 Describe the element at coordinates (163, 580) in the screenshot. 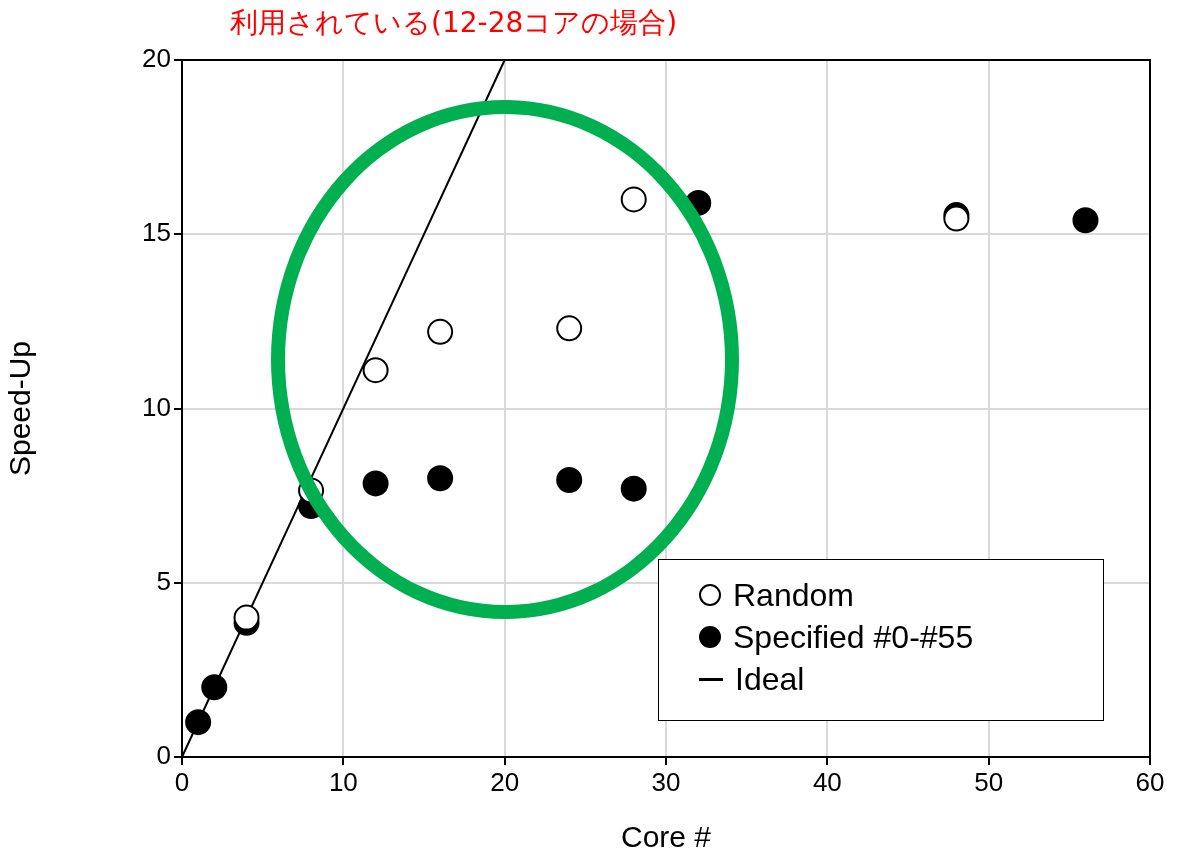

I see `y-tick-label: 5` at that location.